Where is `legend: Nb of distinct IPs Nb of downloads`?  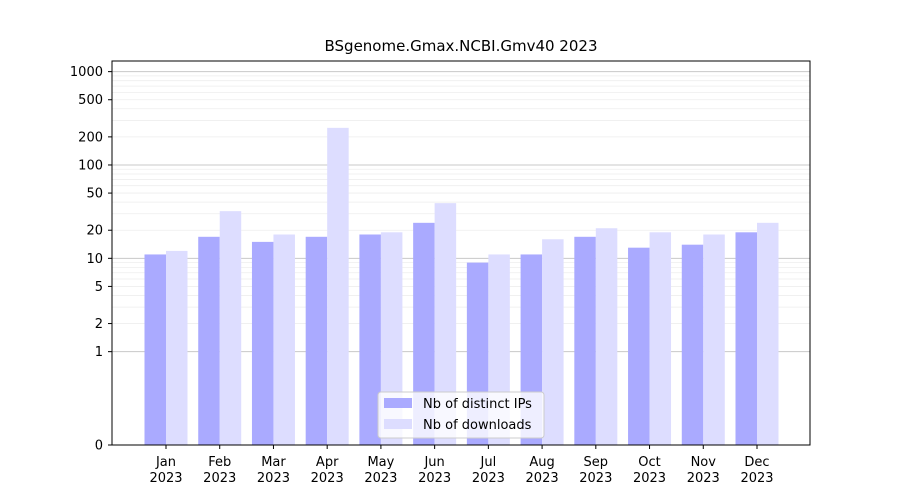 legend: Nb of distinct IPs Nb of downloads is located at coordinates (461, 415).